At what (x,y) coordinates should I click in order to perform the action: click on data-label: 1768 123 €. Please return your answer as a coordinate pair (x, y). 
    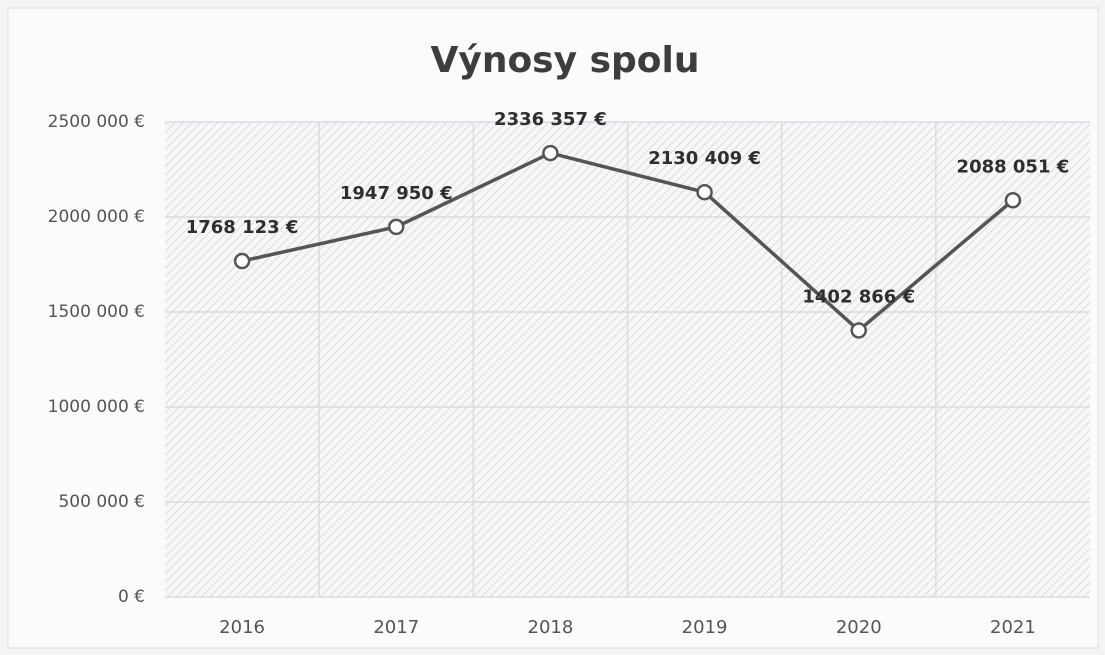
    Looking at the image, I should click on (242, 227).